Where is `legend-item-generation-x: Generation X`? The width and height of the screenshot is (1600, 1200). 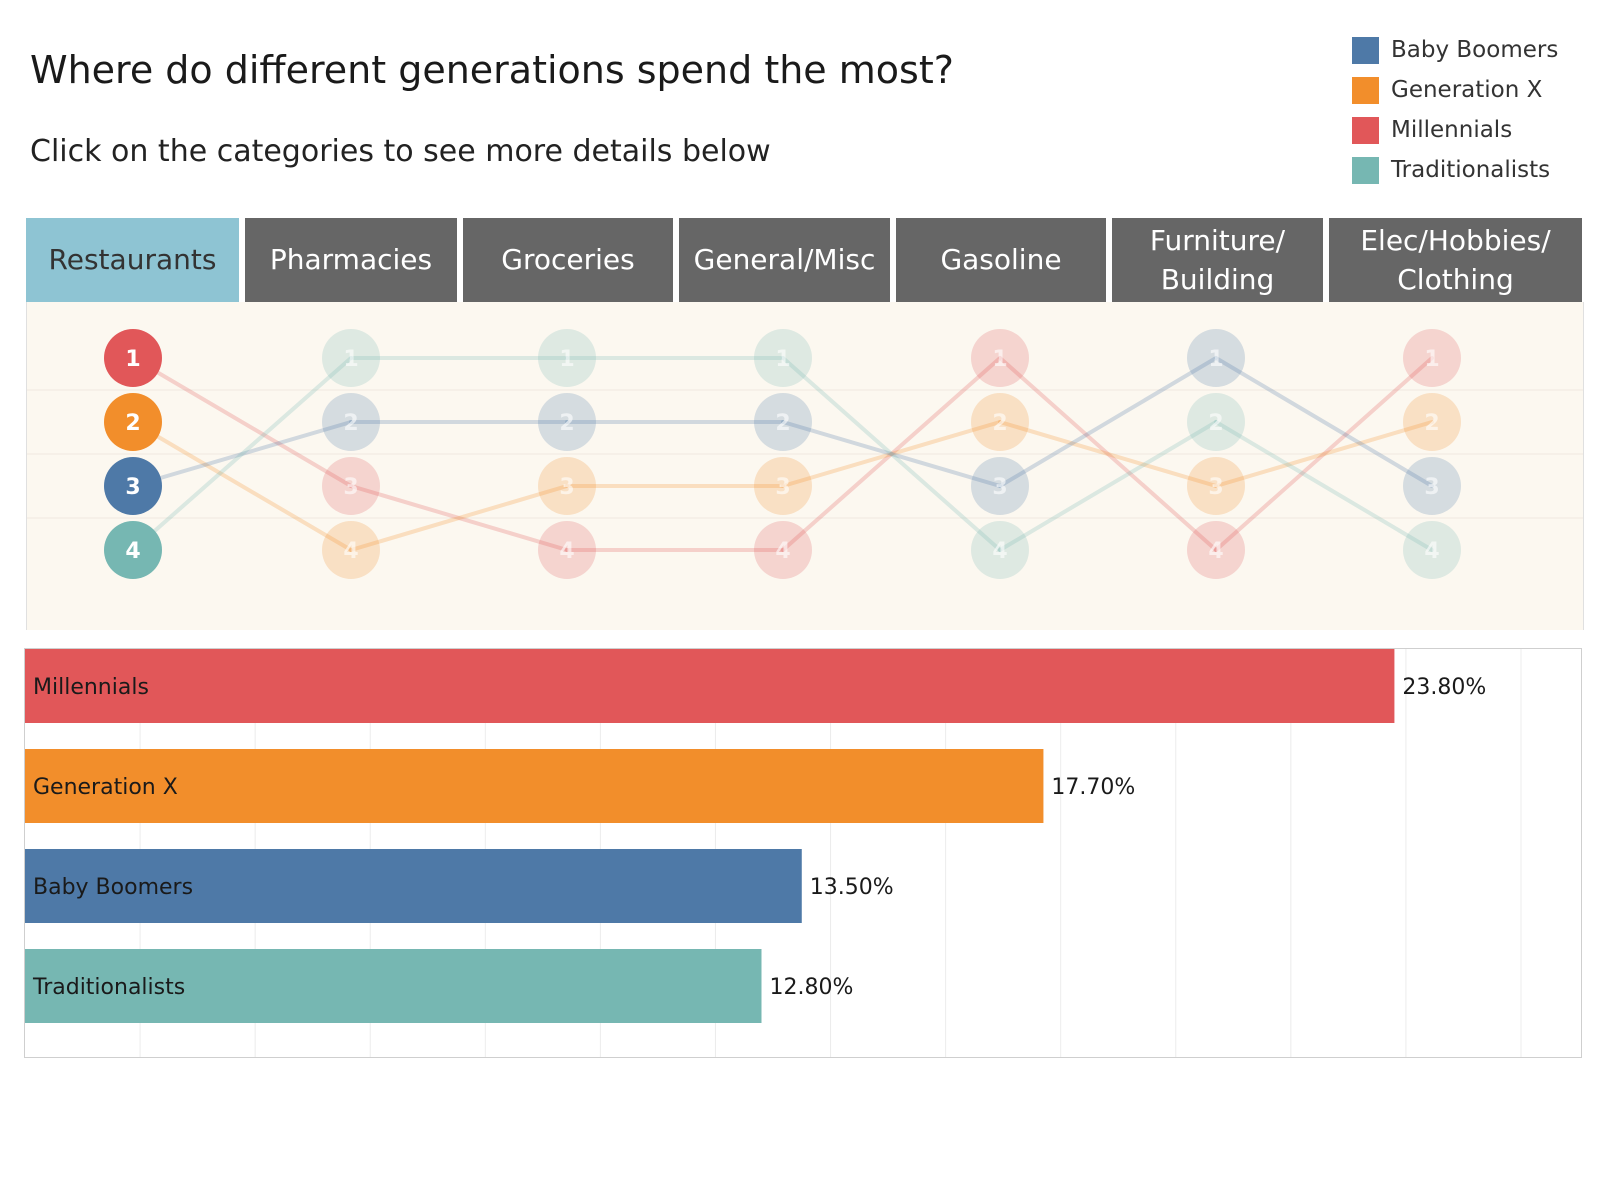
legend-item-generation-x: Generation X is located at coordinates (1455, 90).